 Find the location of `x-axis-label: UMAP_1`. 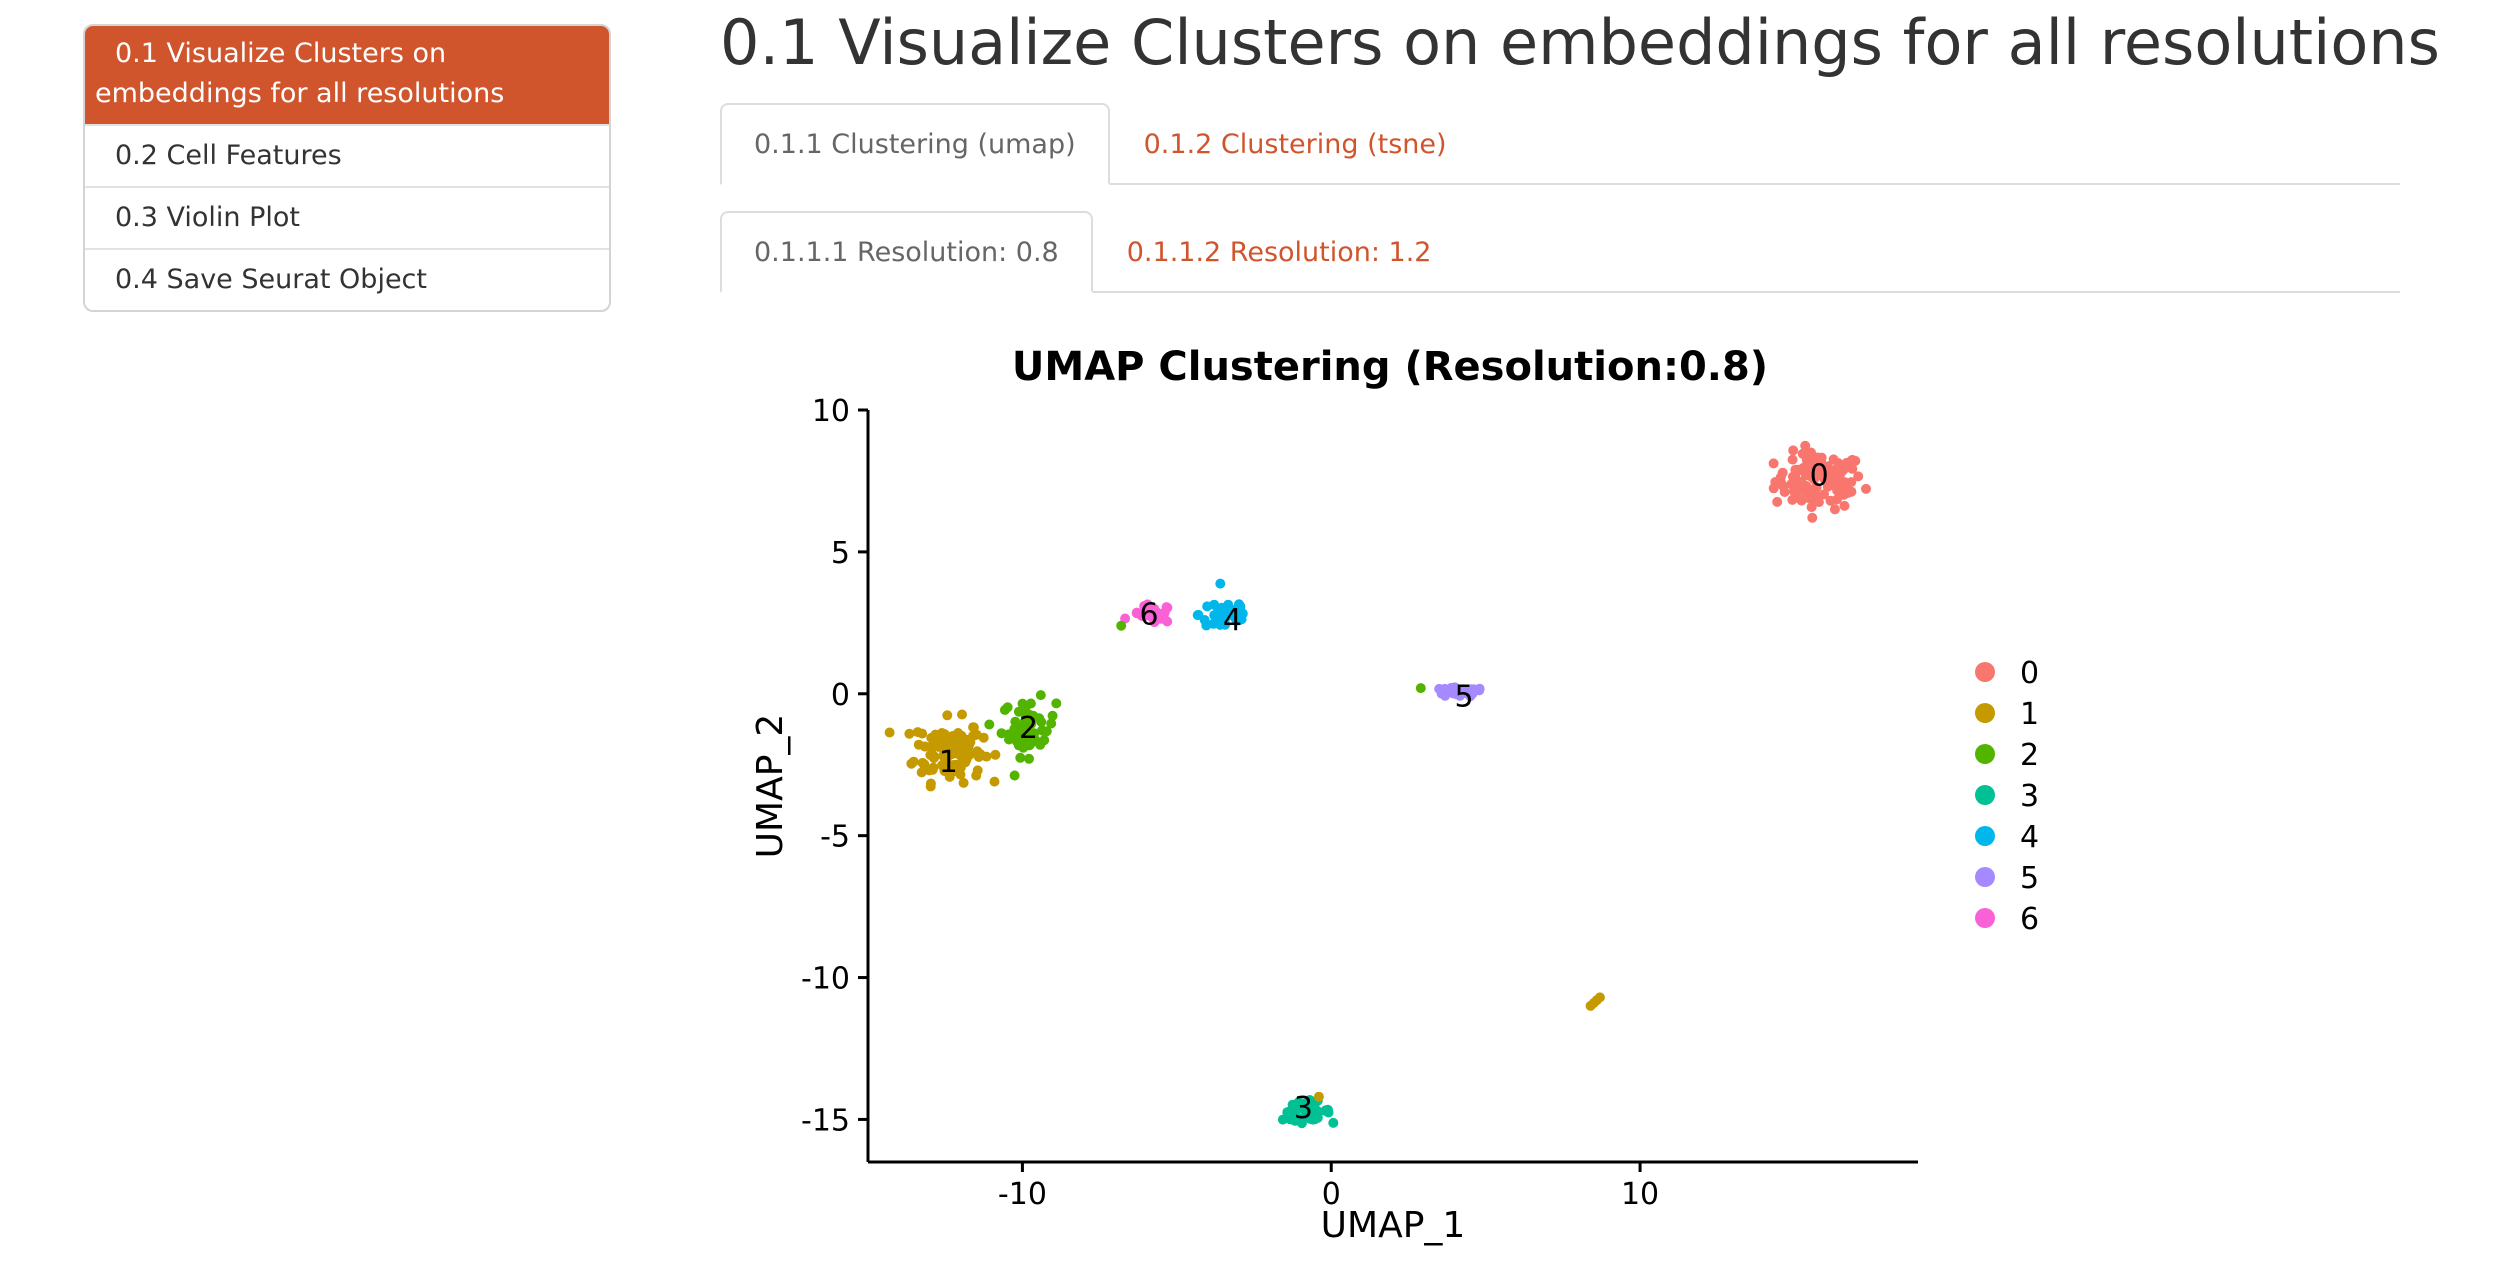

x-axis-label: UMAP_1 is located at coordinates (1393, 1225).